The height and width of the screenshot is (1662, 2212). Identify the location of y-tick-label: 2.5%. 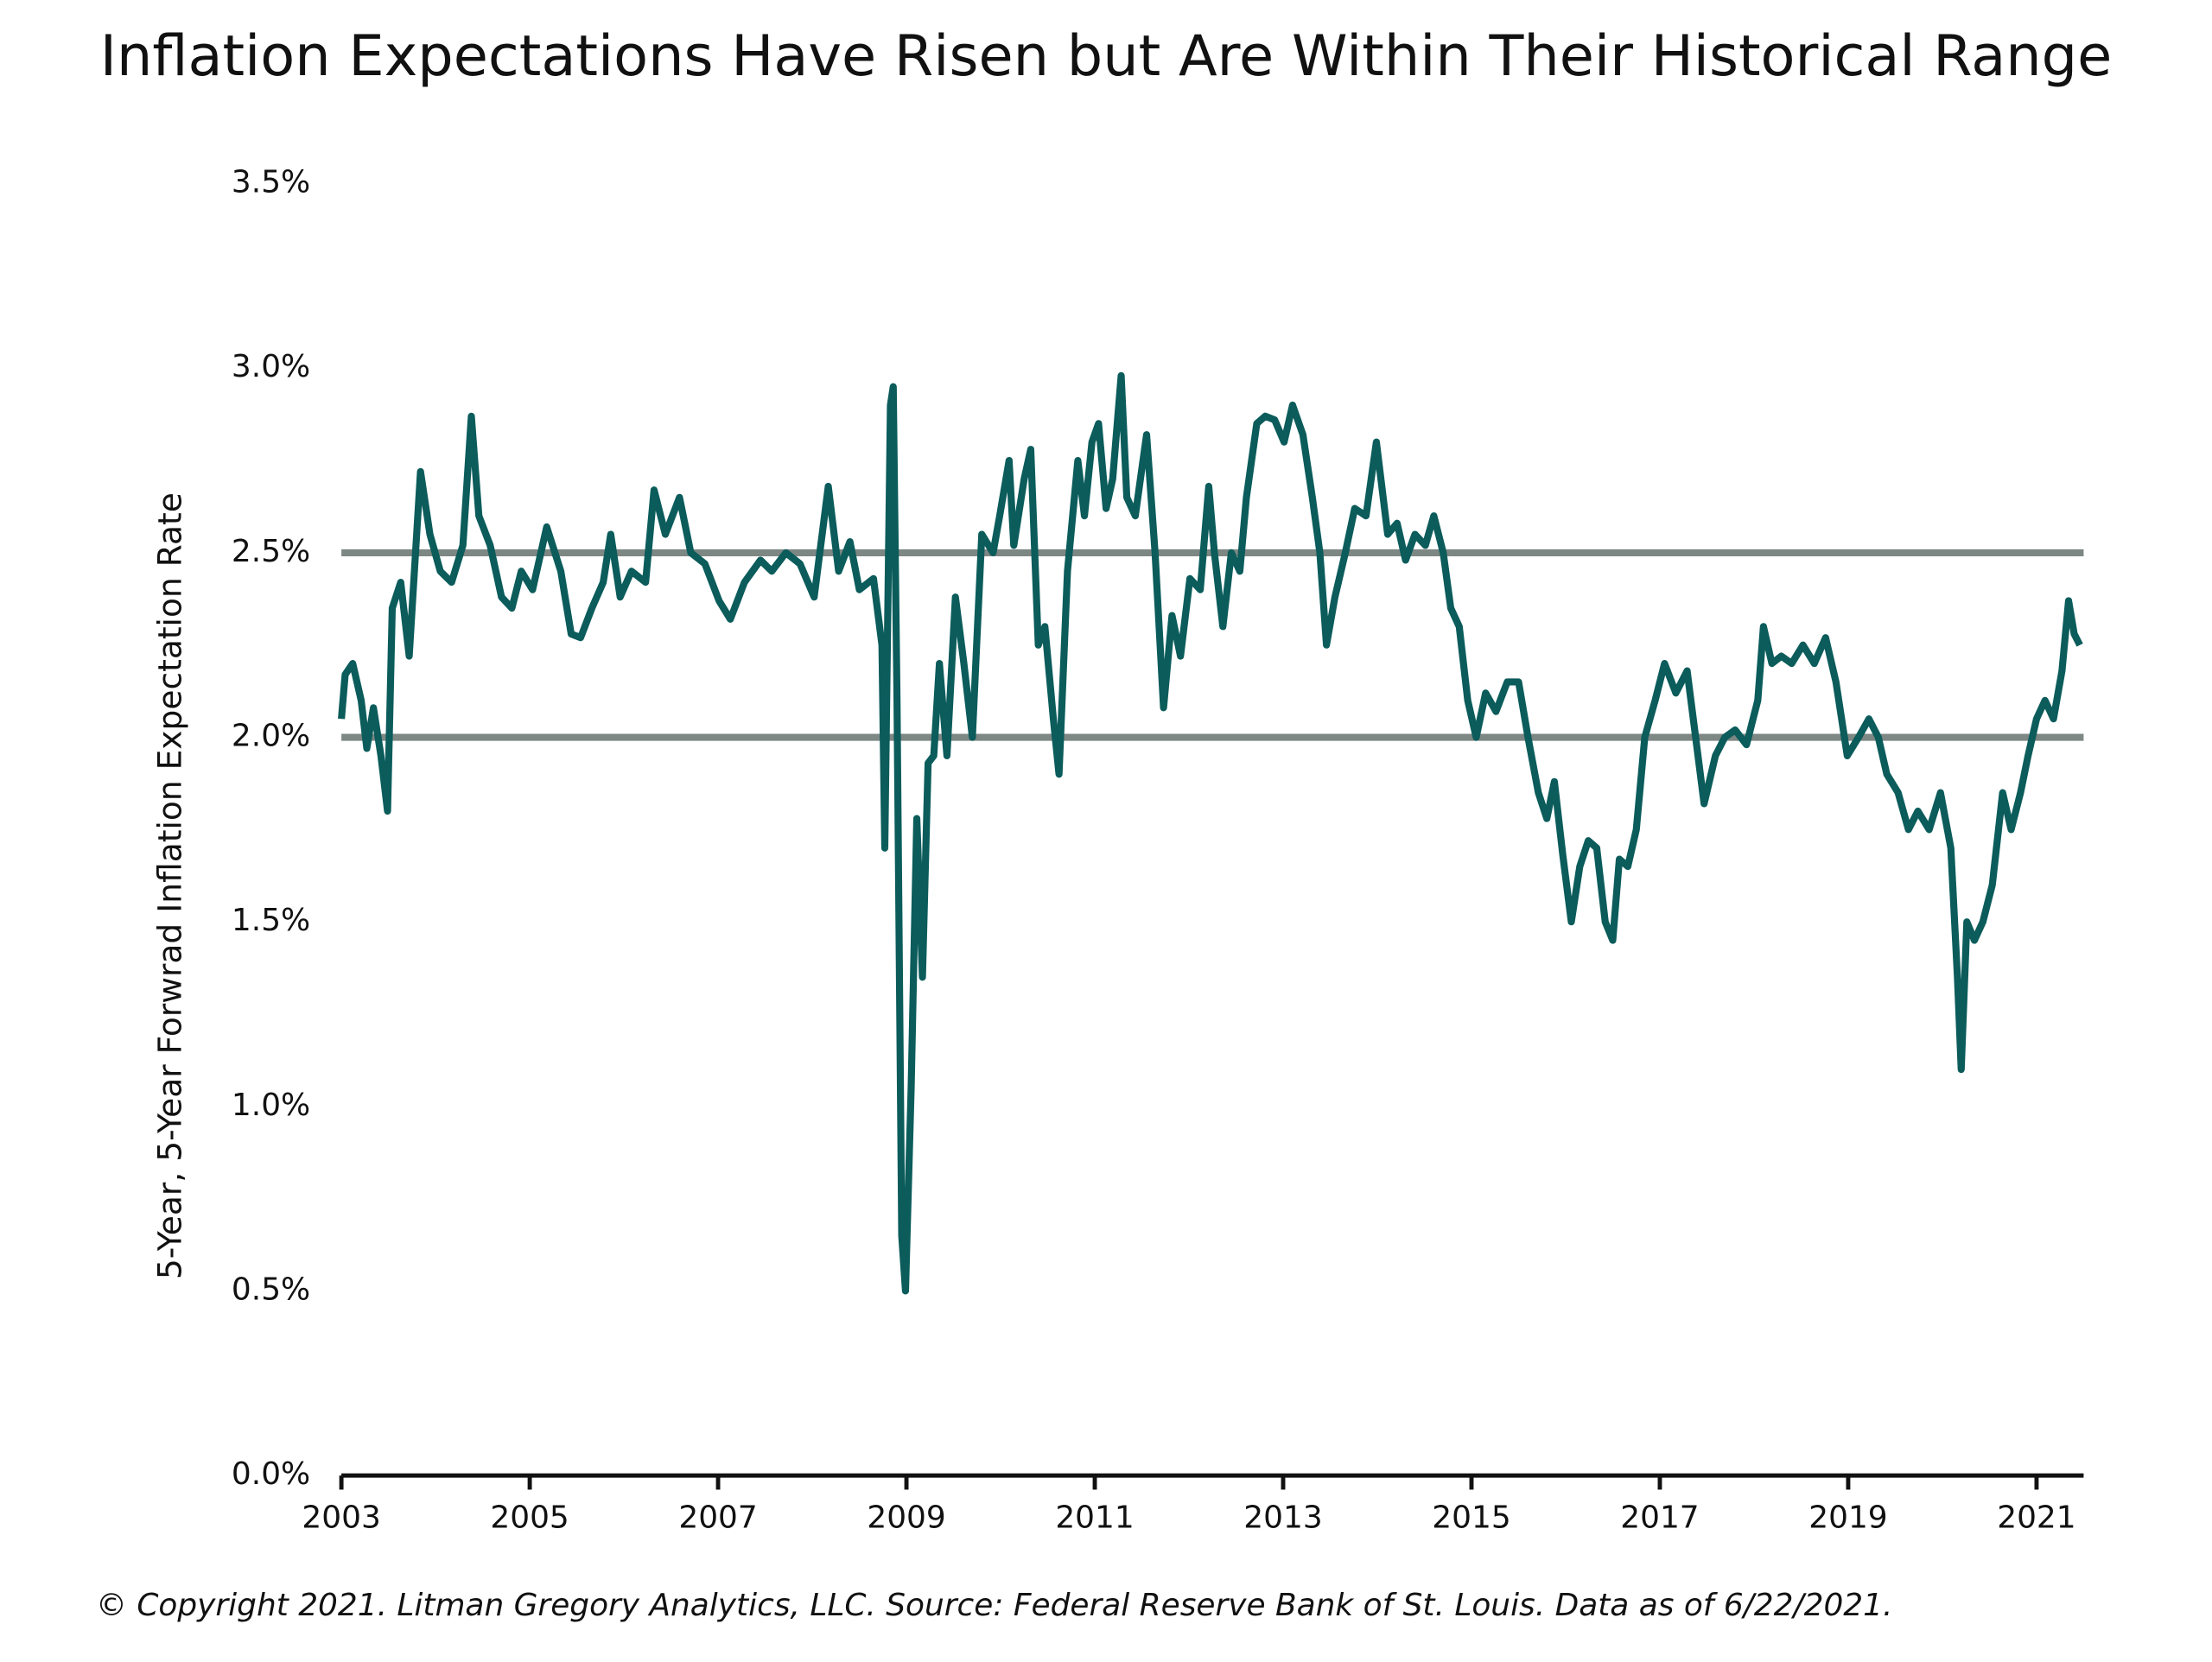
(271, 551).